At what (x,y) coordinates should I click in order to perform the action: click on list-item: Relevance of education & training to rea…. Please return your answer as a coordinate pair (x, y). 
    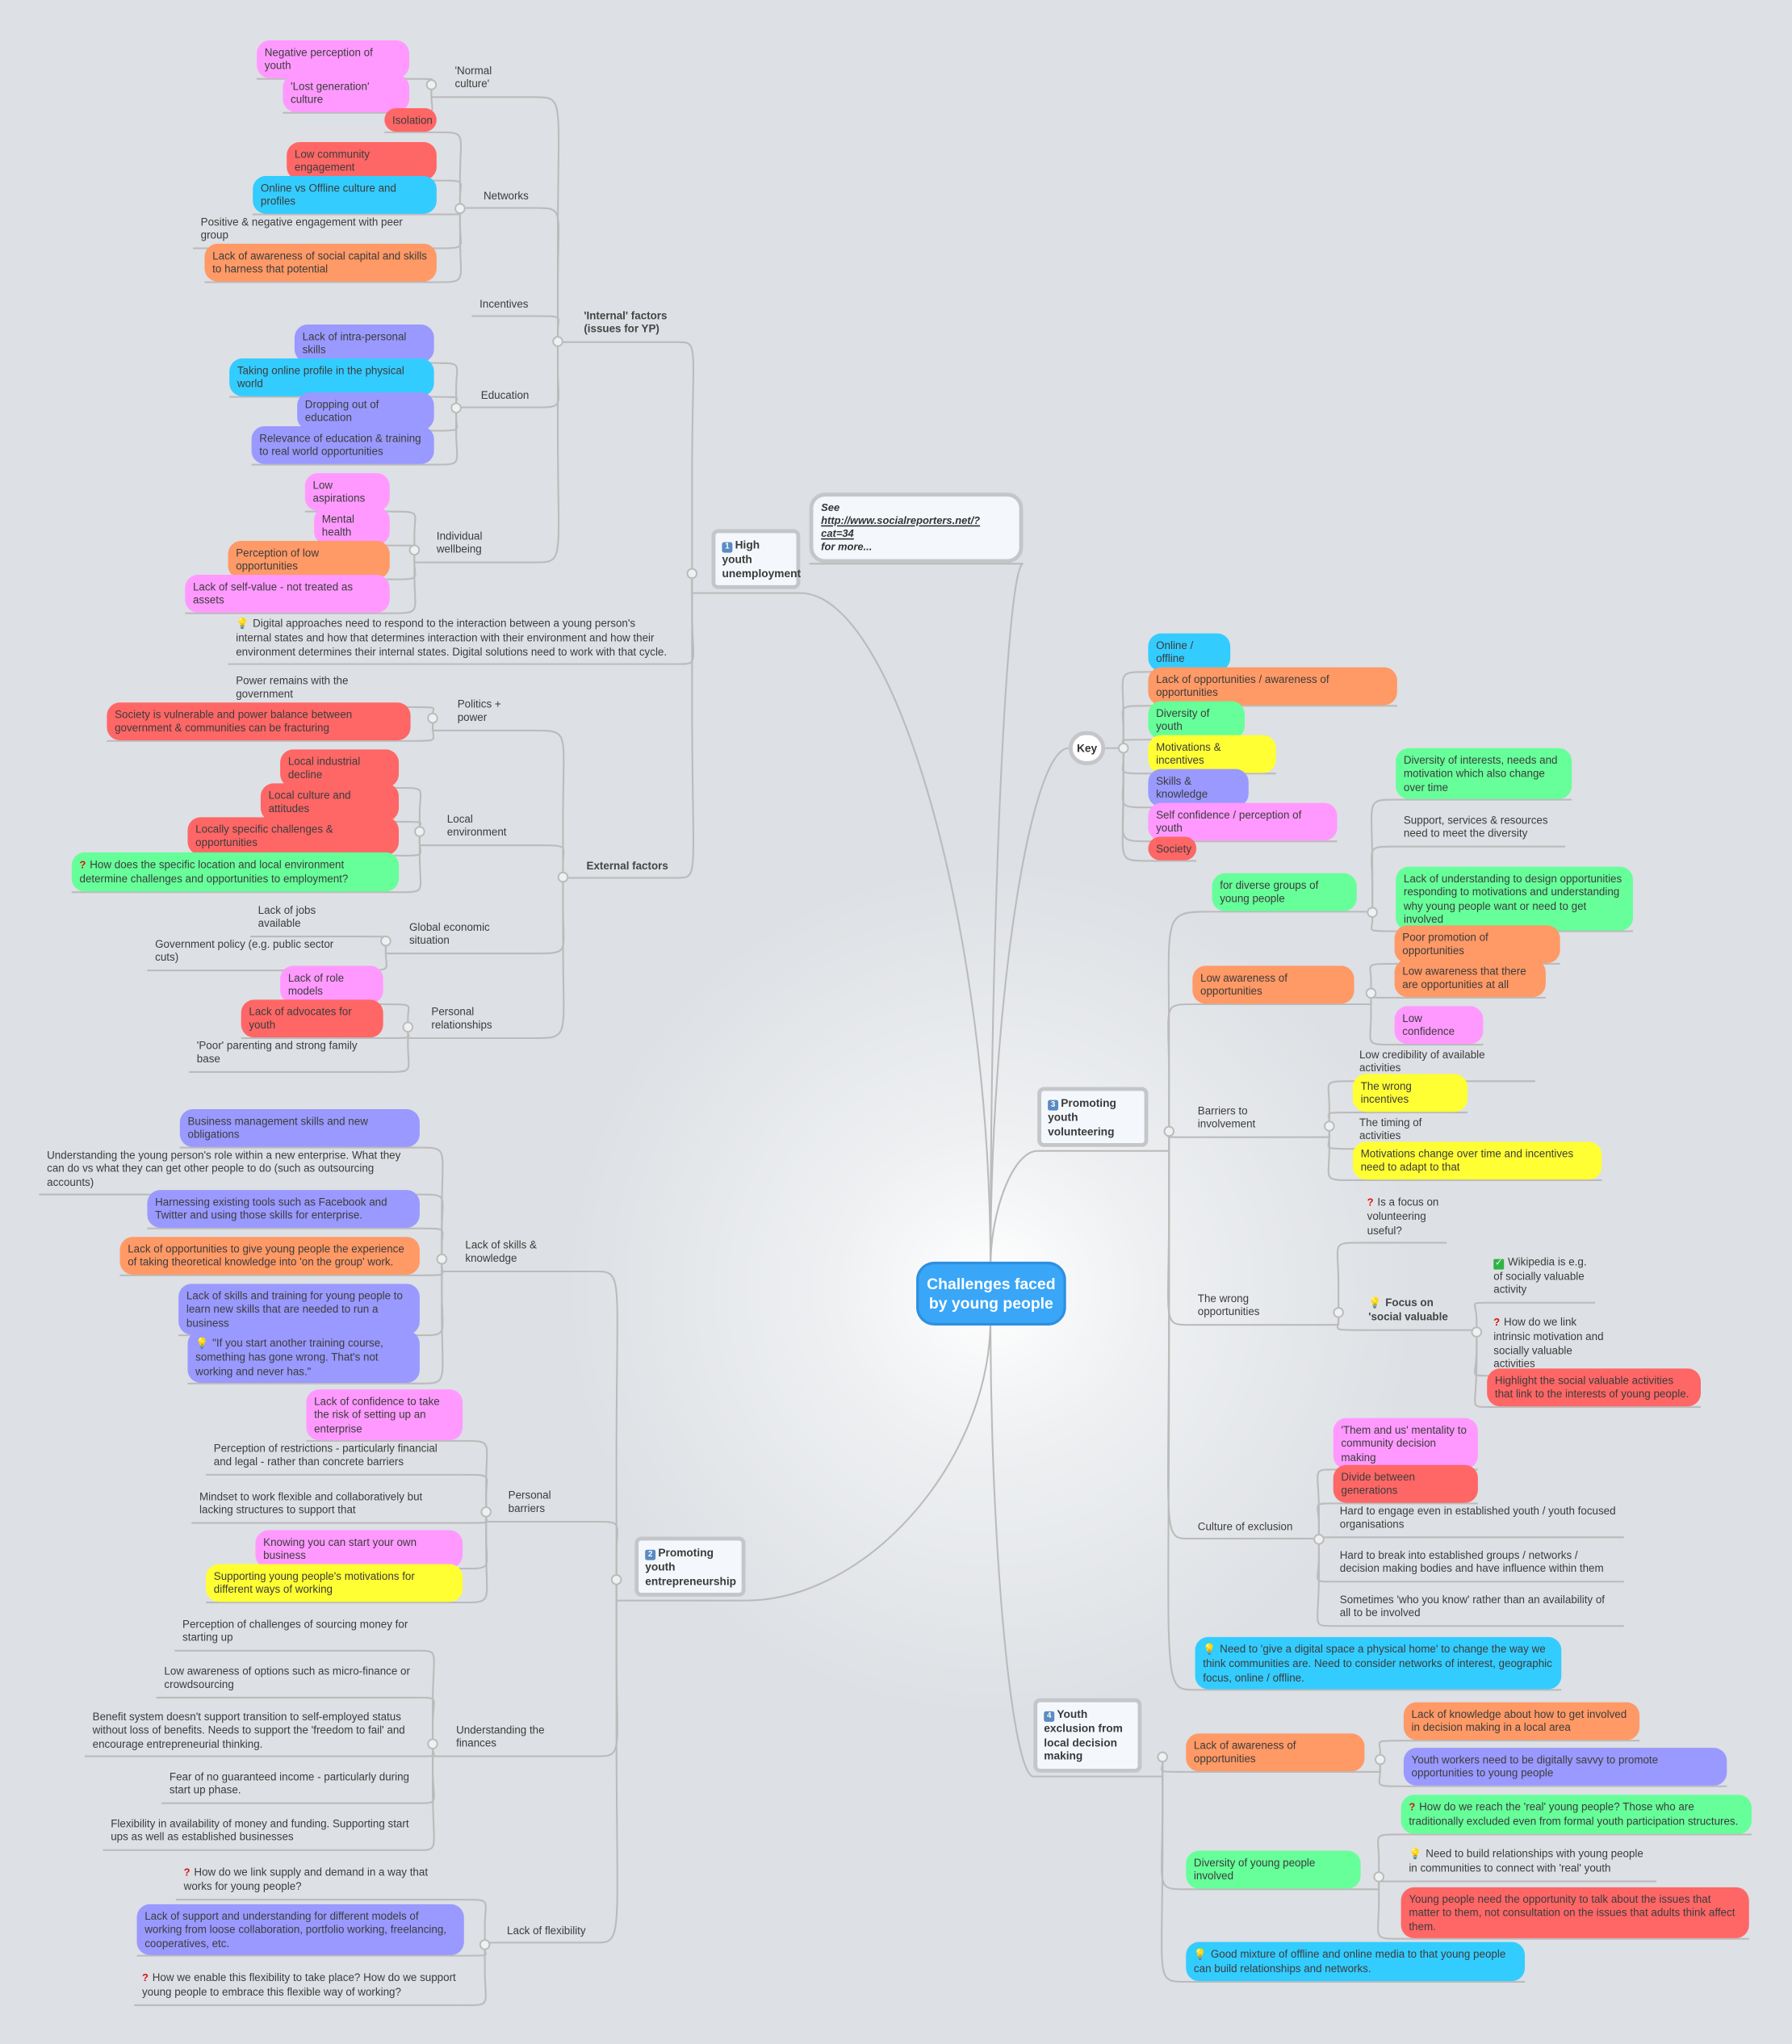
    Looking at the image, I should click on (342, 445).